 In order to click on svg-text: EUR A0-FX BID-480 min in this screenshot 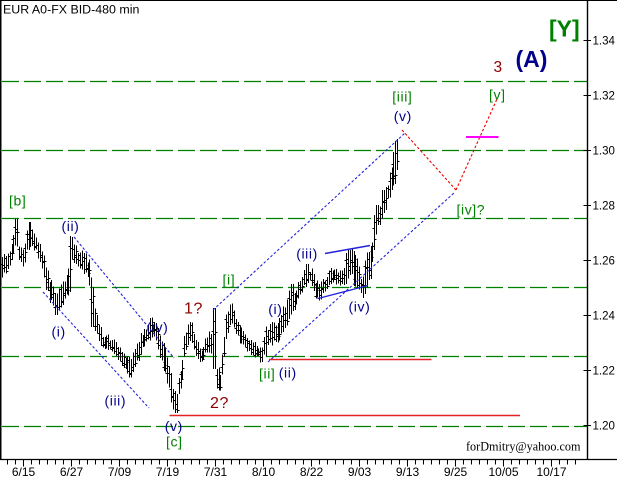, I will do `click(71, 10)`.